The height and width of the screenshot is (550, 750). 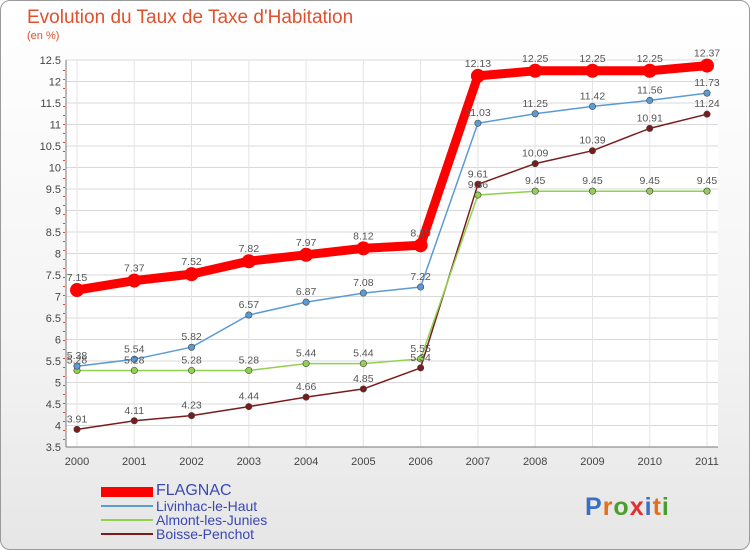 I want to click on data-label: 5.82, so click(x=191, y=337).